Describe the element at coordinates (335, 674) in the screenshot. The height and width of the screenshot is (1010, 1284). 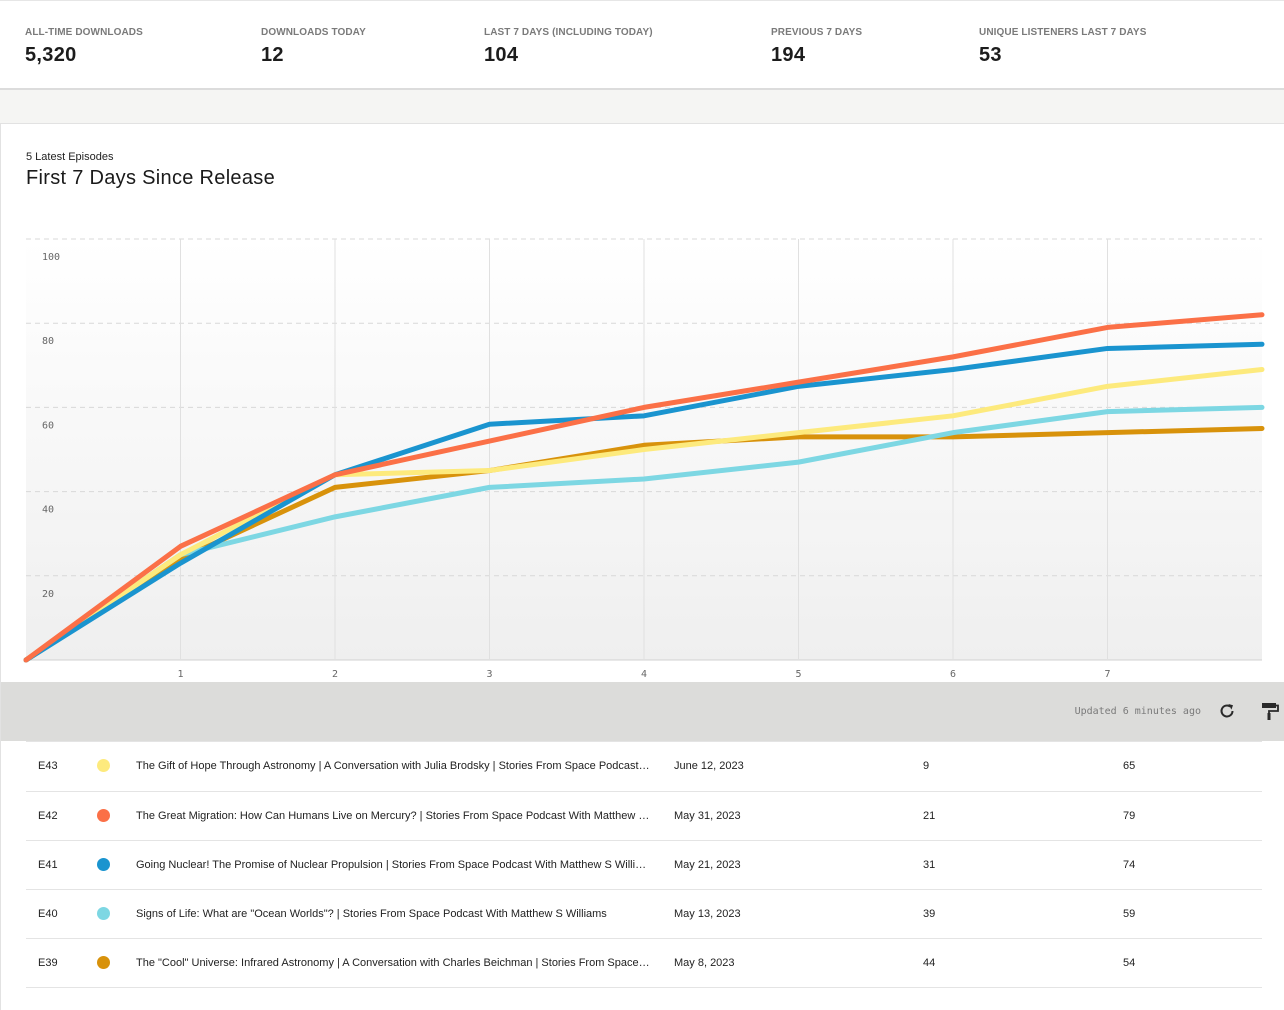
I see `x-tick-label: 2` at that location.